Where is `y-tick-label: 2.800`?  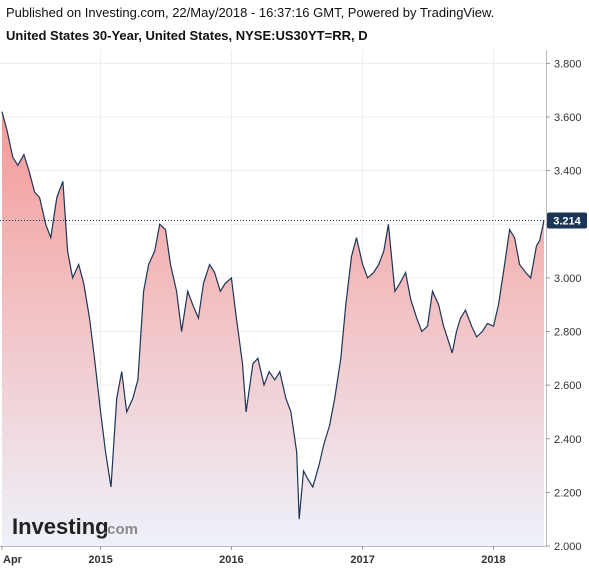 y-tick-label: 2.800 is located at coordinates (568, 333).